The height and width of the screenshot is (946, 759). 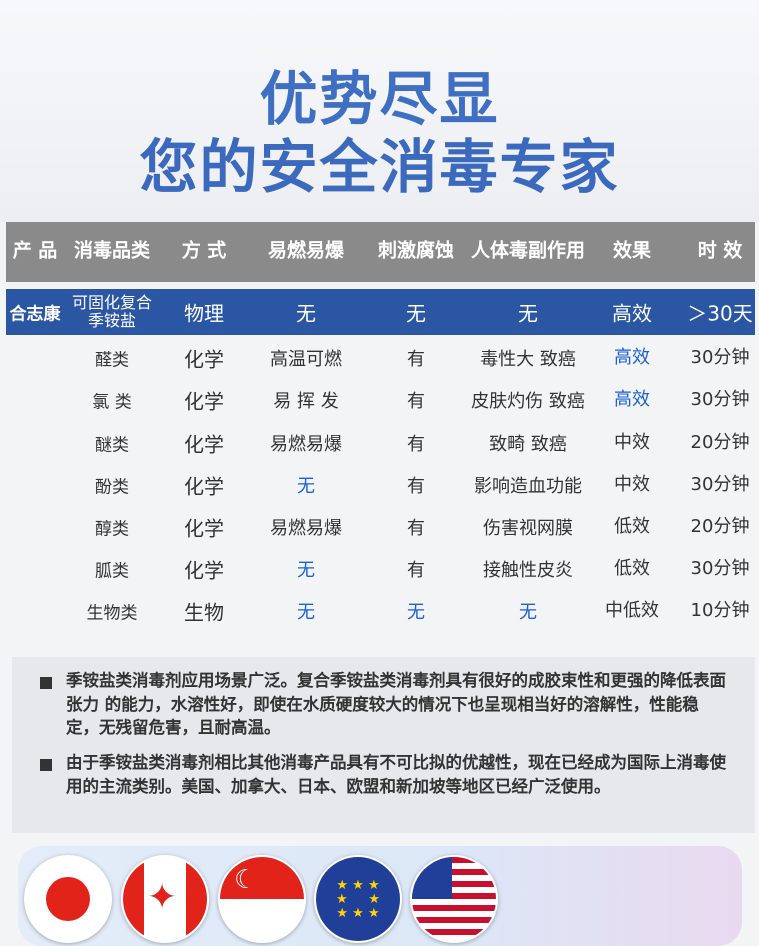 I want to click on table-cell: 生物类, so click(x=112, y=613).